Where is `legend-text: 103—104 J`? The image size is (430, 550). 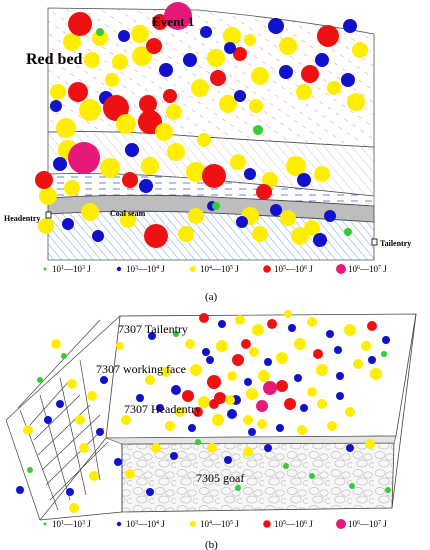 legend-text: 103—104 J is located at coordinates (145, 269).